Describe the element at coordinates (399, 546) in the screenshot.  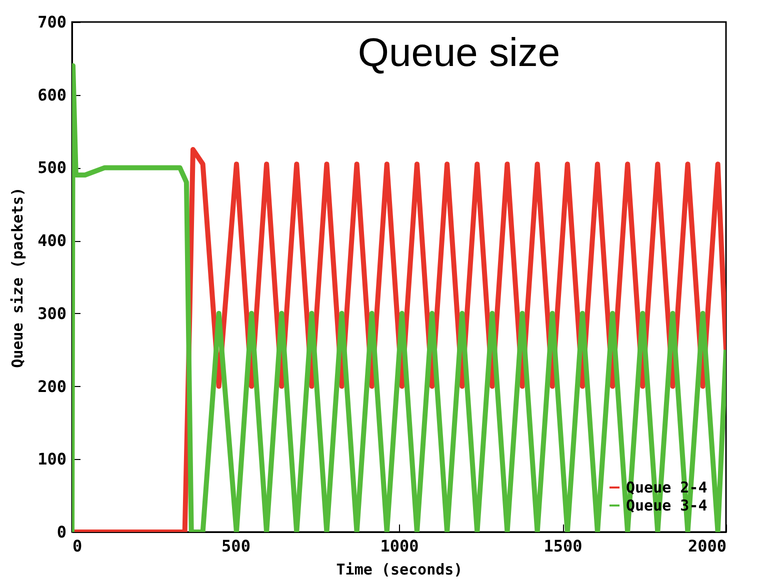
I see `x-tick-label: 1000` at that location.